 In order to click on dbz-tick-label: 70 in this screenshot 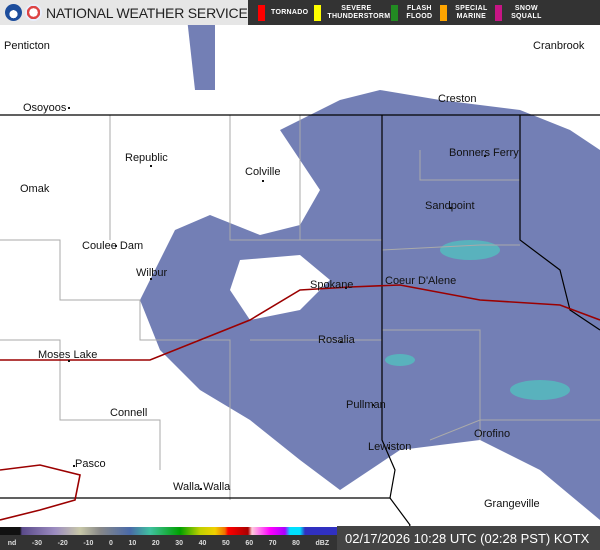, I will do `click(272, 543)`.